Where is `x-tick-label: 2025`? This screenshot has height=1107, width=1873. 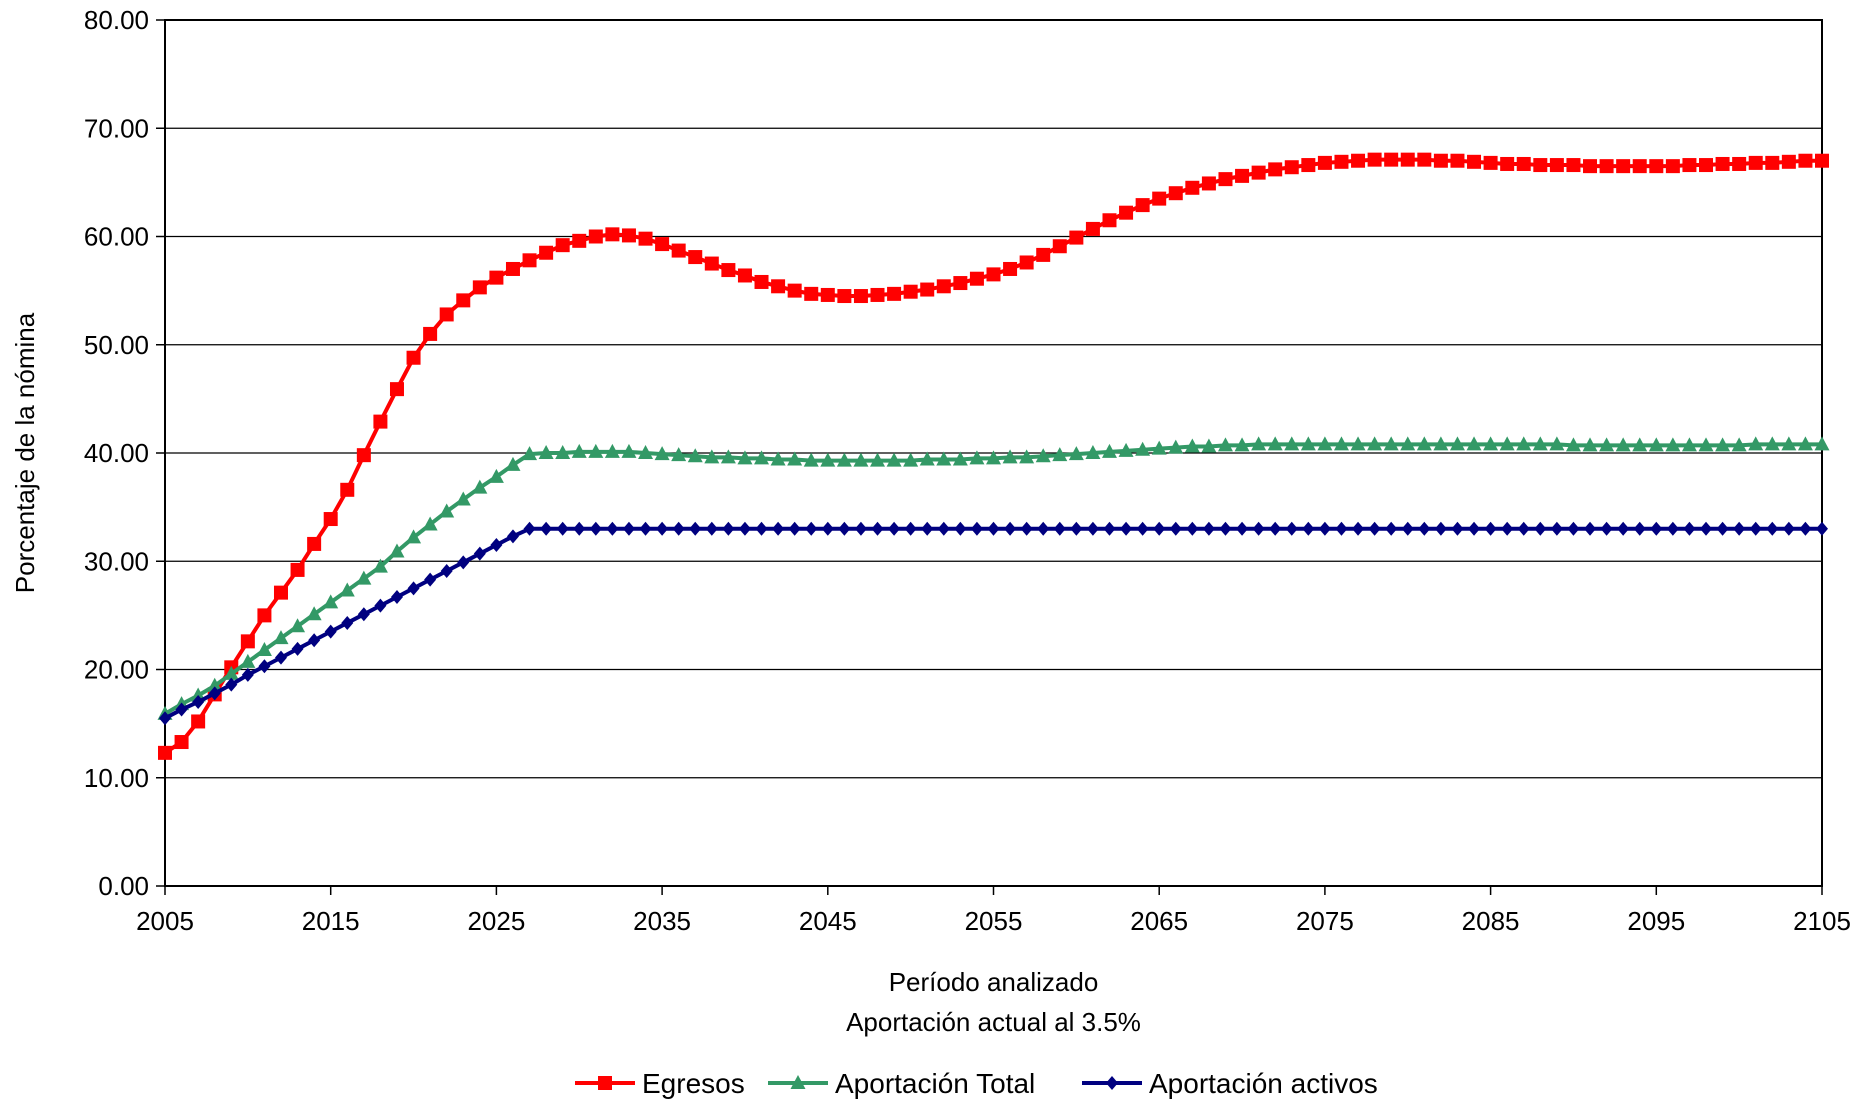 x-tick-label: 2025 is located at coordinates (496, 921).